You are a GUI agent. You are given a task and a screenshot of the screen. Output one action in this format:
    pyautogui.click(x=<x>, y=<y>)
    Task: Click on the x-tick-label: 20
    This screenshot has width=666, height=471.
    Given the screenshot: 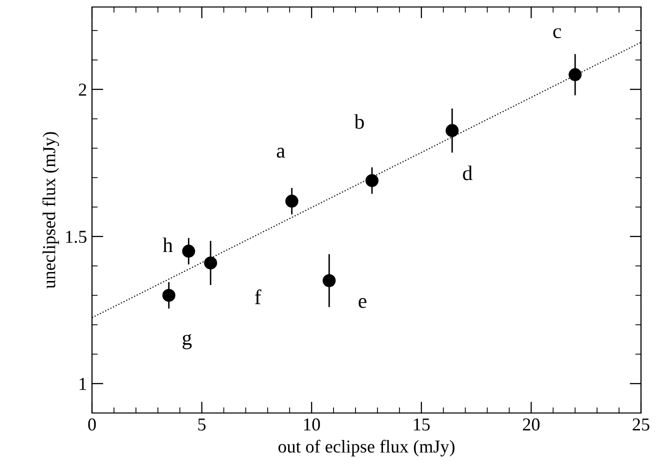 What is the action you would take?
    pyautogui.click(x=531, y=424)
    